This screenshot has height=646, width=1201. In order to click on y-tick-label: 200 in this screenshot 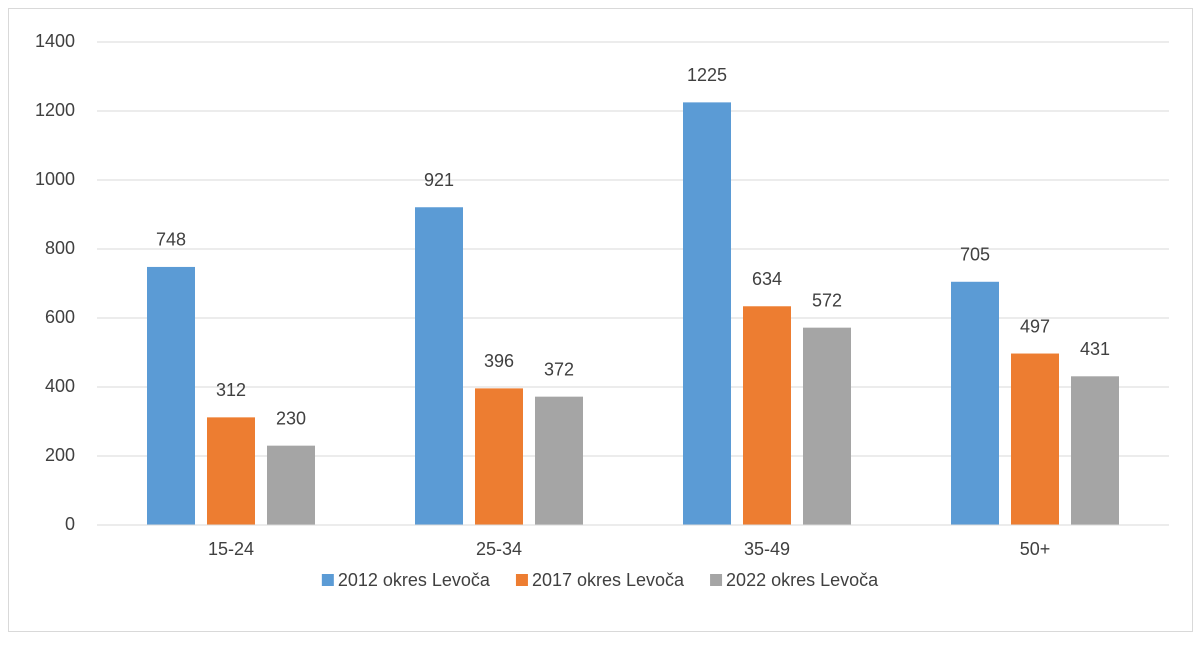, I will do `click(60, 455)`.